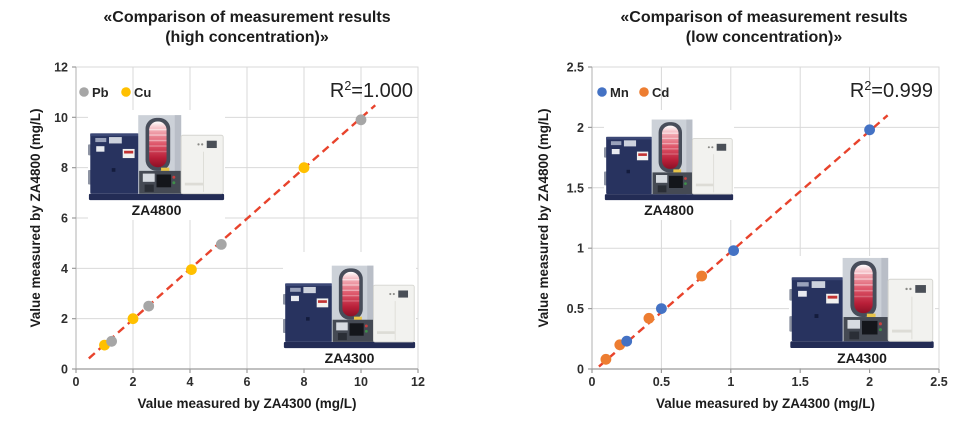 The width and height of the screenshot is (971, 442). Describe the element at coordinates (142, 92) in the screenshot. I see `legend-label-Cu: Cu` at that location.